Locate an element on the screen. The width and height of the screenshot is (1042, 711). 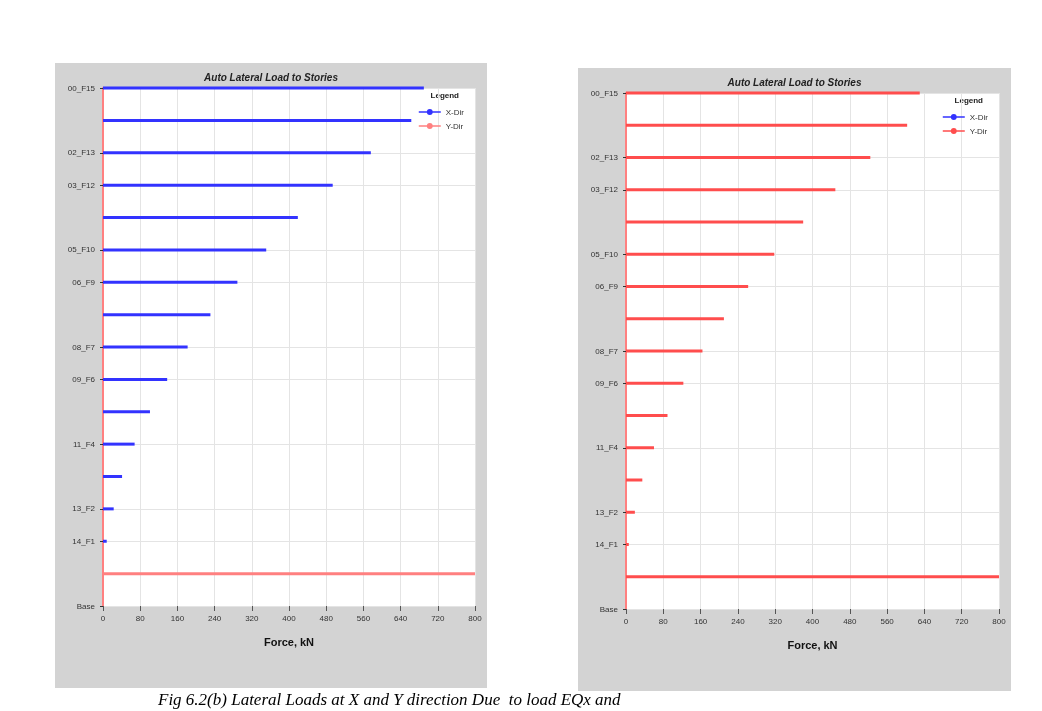
caption: Fig 6.2(b) Lateral Loads at X and Y direction Due to load EQx and is located at coordinates (389, 700).